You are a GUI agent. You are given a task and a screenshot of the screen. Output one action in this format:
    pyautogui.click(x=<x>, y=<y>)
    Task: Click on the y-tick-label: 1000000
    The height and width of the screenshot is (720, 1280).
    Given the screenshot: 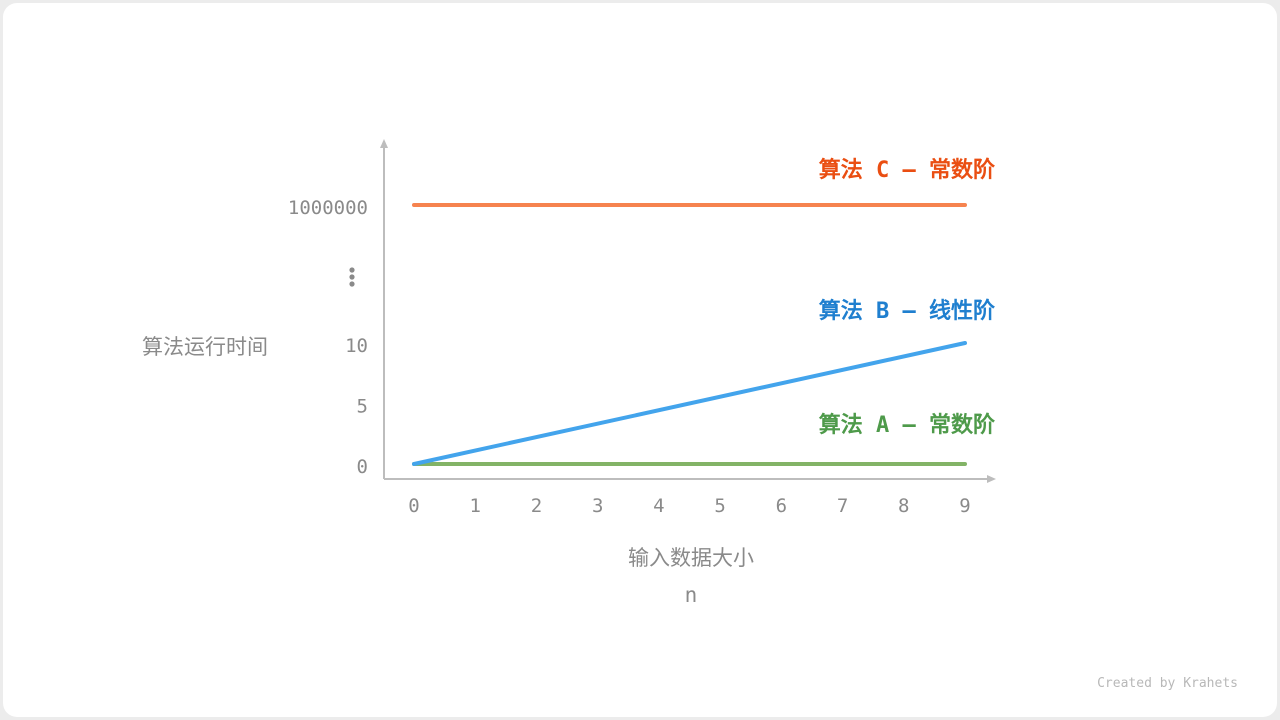 What is the action you would take?
    pyautogui.click(x=328, y=208)
    